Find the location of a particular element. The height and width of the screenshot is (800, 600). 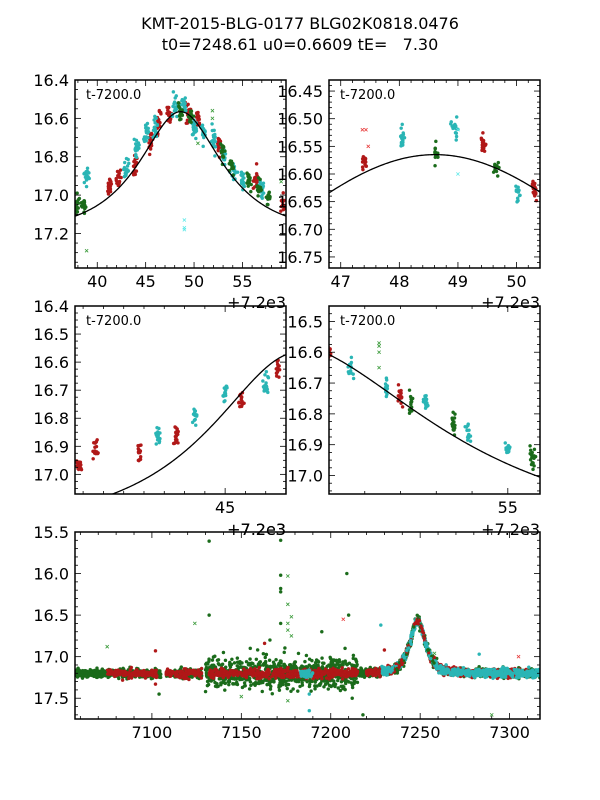

y-tick-label: 16.7 is located at coordinates (51, 390).